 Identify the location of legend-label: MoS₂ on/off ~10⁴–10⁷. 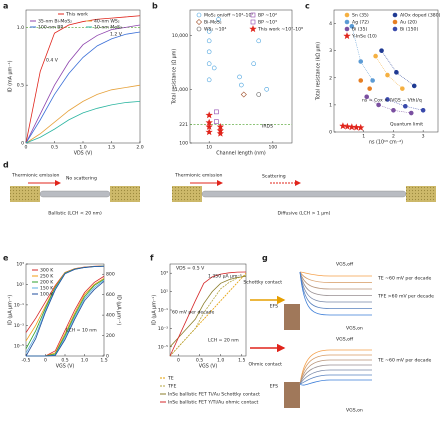
(228, 16).